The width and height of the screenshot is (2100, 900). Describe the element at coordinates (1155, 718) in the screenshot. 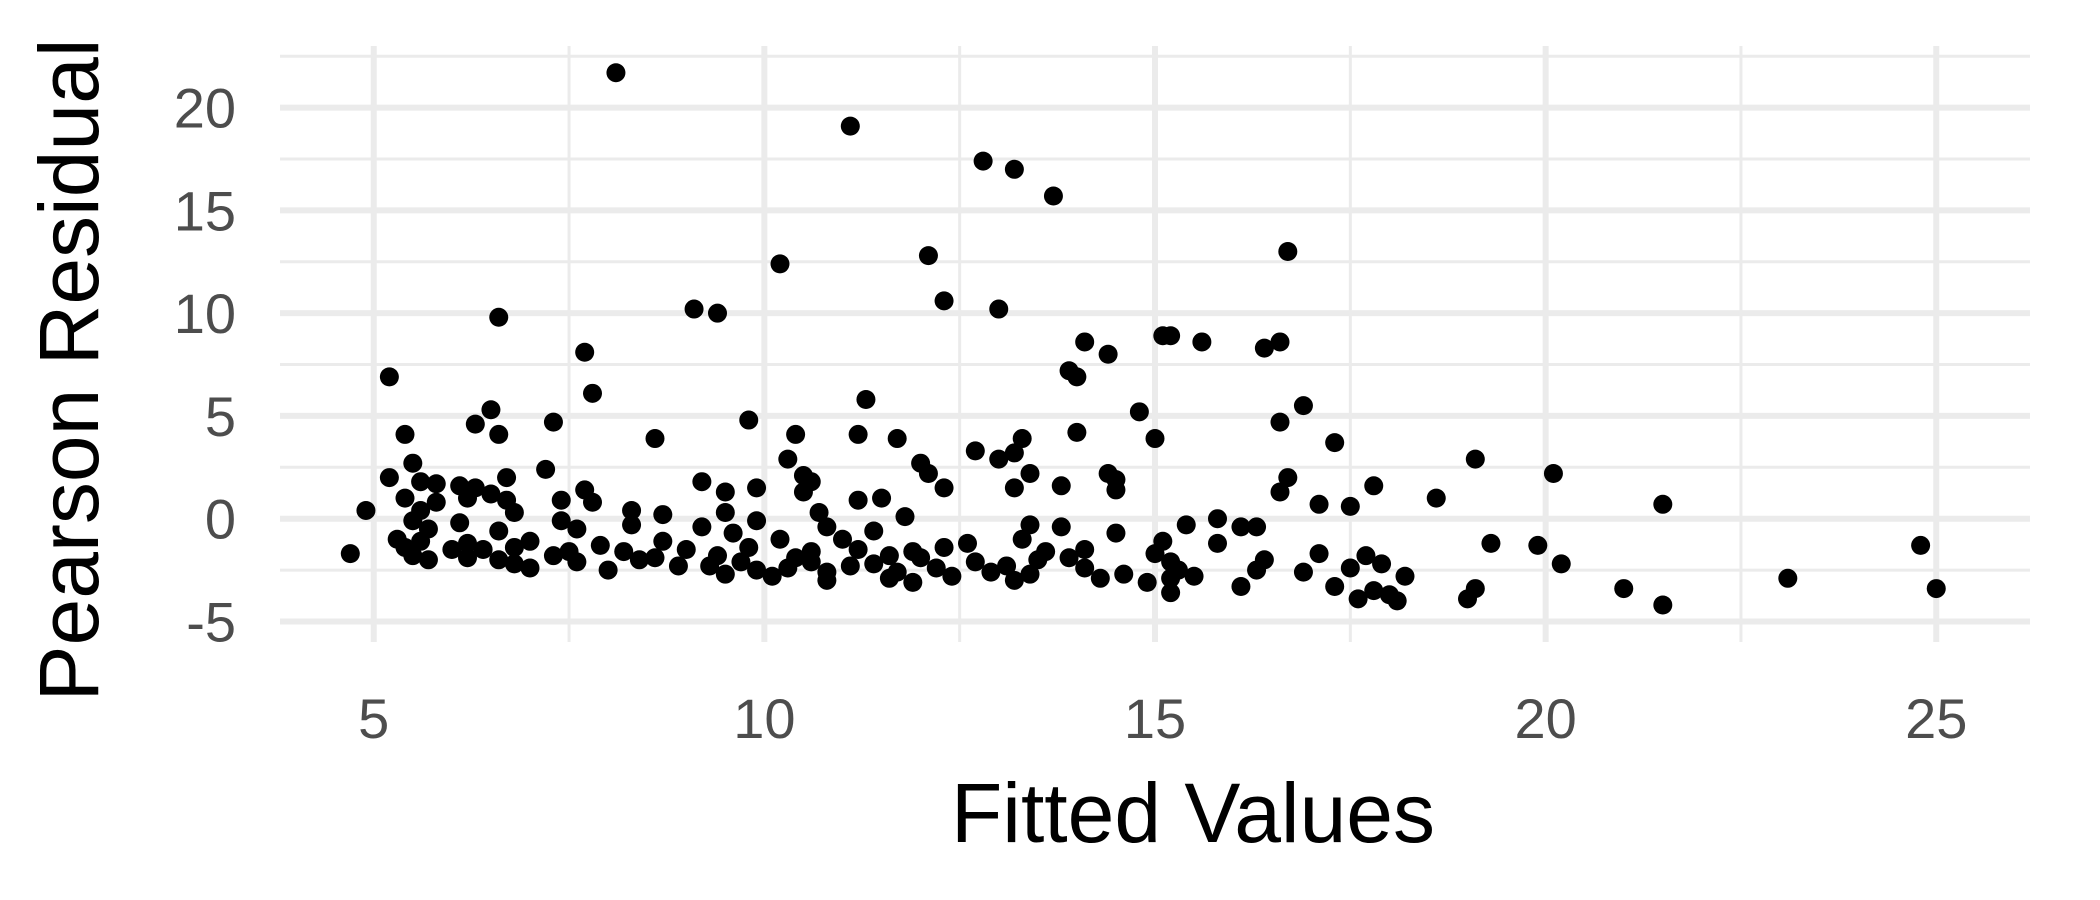

I see `x-tick-label: 15` at that location.